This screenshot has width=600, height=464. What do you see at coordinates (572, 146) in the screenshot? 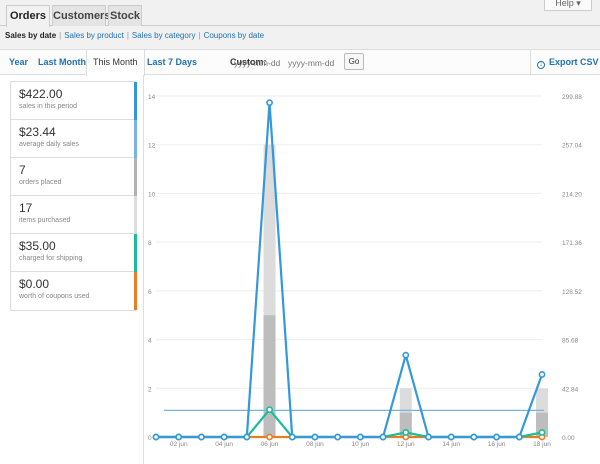
I see `right-axis-tick: 257.04` at bounding box center [572, 146].